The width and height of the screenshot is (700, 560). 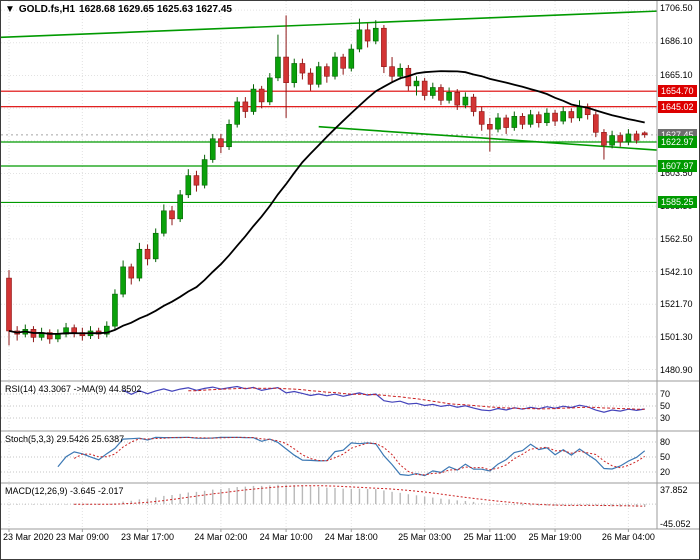 What do you see at coordinates (676, 238) in the screenshot?
I see `price-scale-label: 1562.50` at bounding box center [676, 238].